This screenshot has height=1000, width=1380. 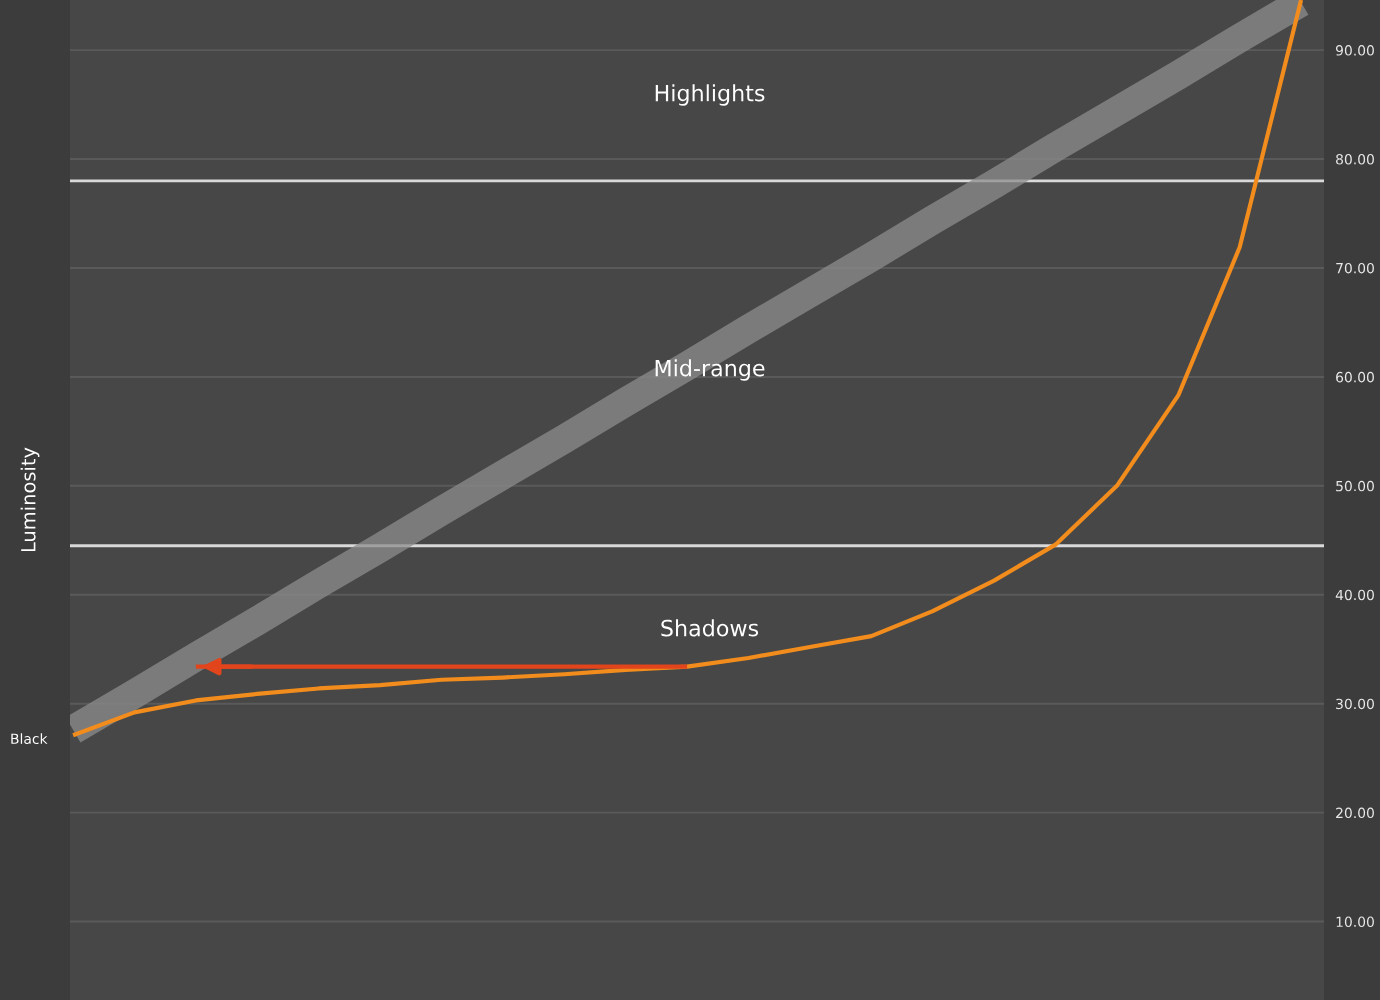 What do you see at coordinates (30, 499) in the screenshot?
I see `y-axis-title: Luminosity` at bounding box center [30, 499].